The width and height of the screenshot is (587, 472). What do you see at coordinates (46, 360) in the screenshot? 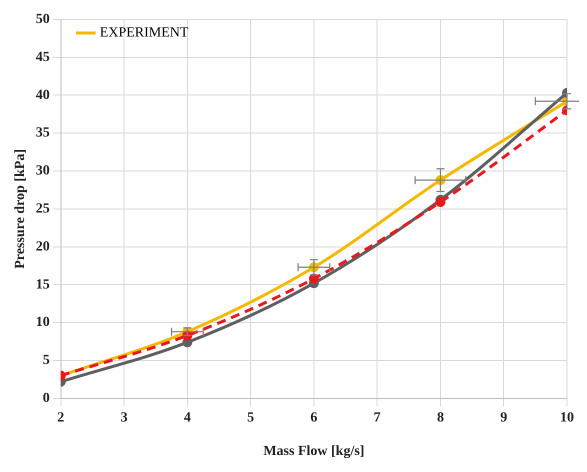
I see `y-tick-label: 5` at bounding box center [46, 360].